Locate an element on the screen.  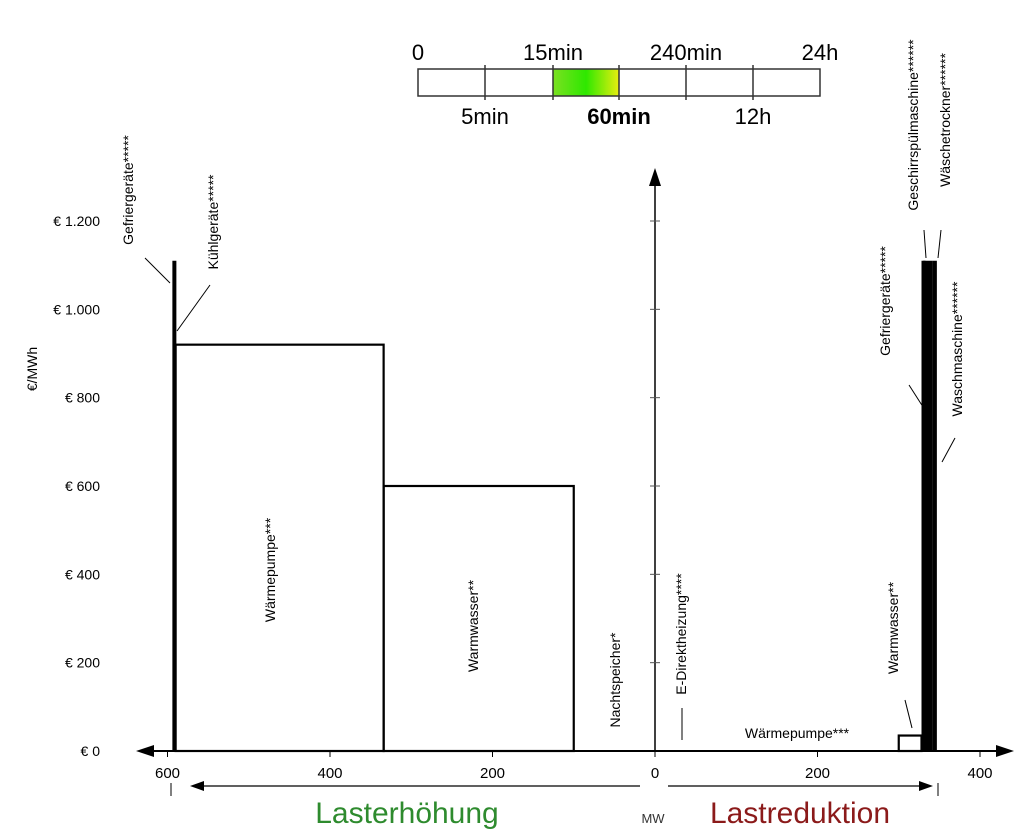
y-axis-label: €/MWh is located at coordinates (32, 369).